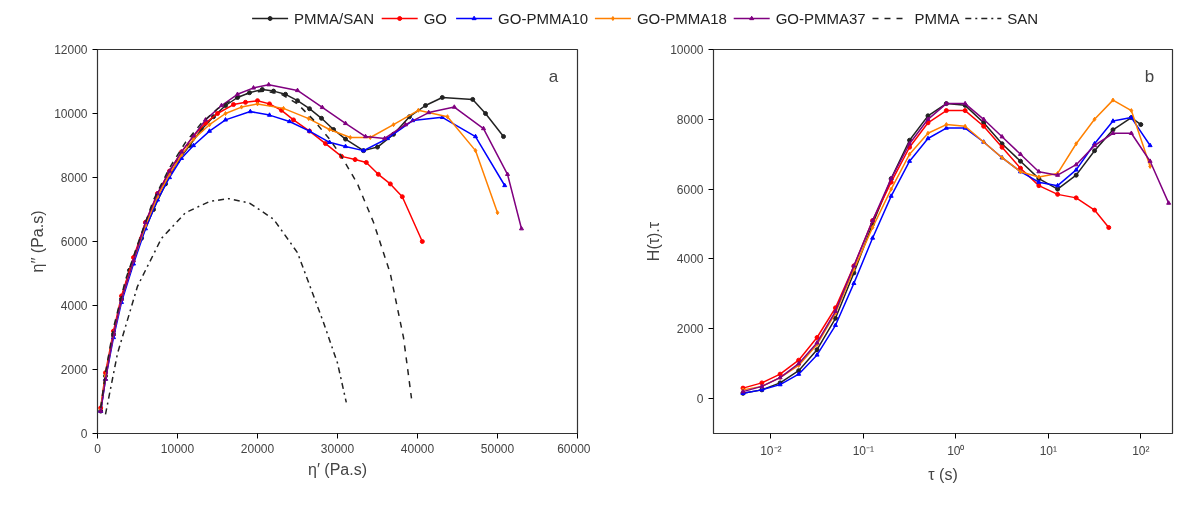 The width and height of the screenshot is (1180, 505). What do you see at coordinates (771, 450) in the screenshot?
I see `x-tick-label: 10⁻²` at bounding box center [771, 450].